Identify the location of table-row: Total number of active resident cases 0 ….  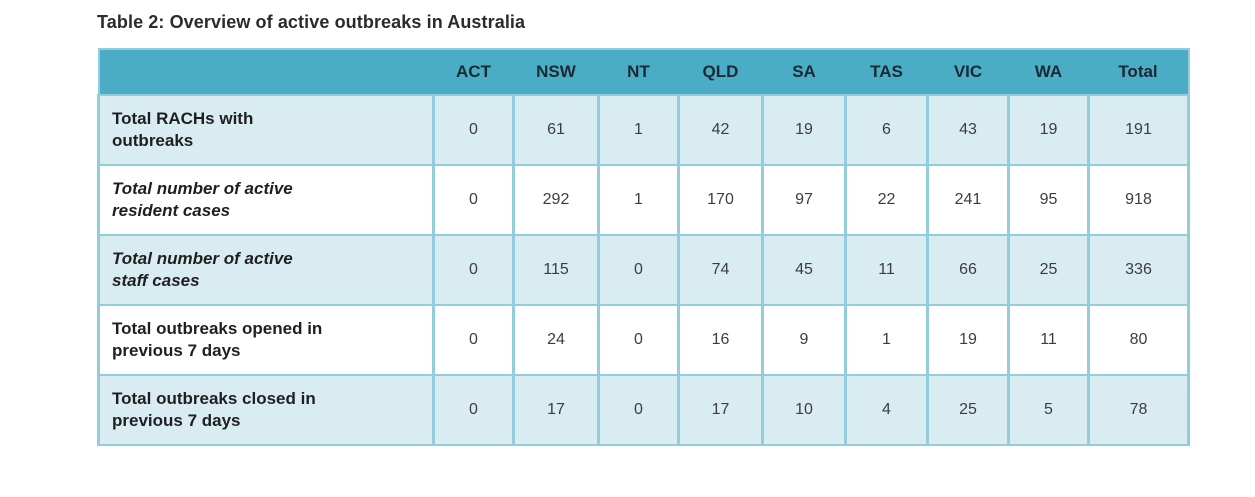
(643, 200).